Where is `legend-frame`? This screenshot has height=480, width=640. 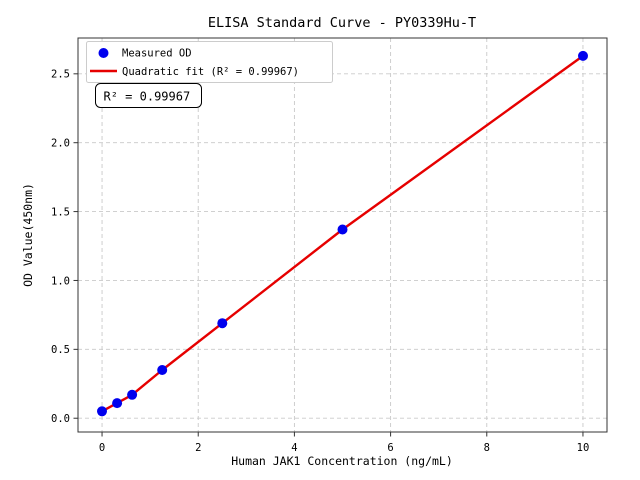 legend-frame is located at coordinates (209, 62).